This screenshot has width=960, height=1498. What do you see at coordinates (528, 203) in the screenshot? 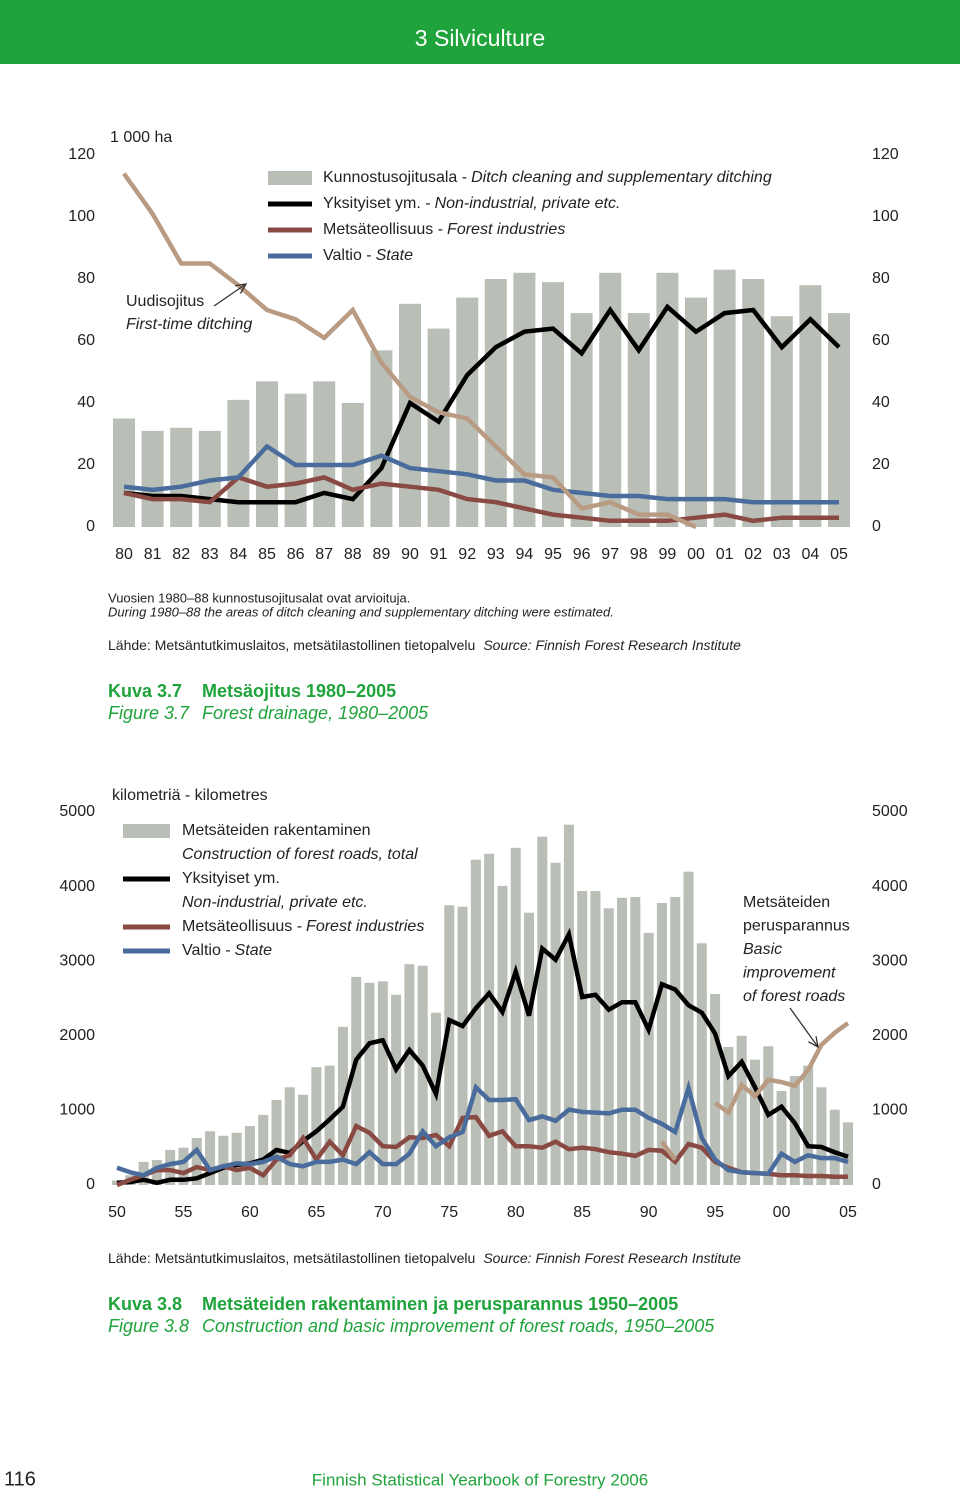
I see `legend-name-en: Non-industrial, private etc.` at bounding box center [528, 203].